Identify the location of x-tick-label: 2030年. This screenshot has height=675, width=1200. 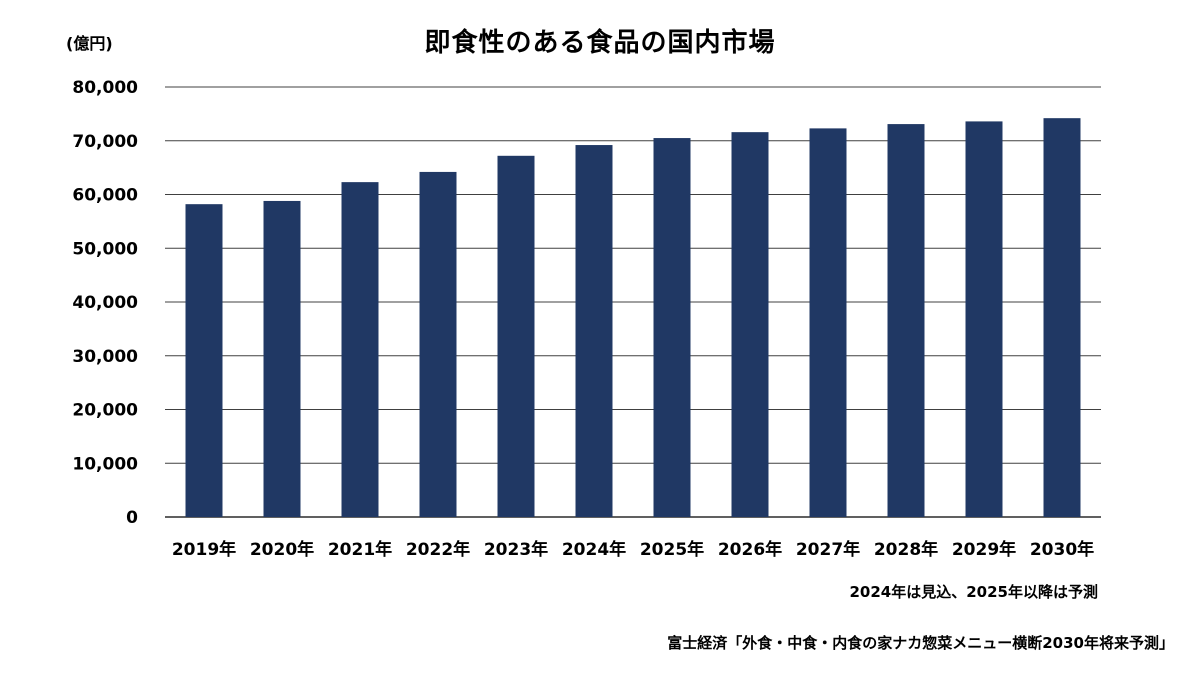
(1062, 549).